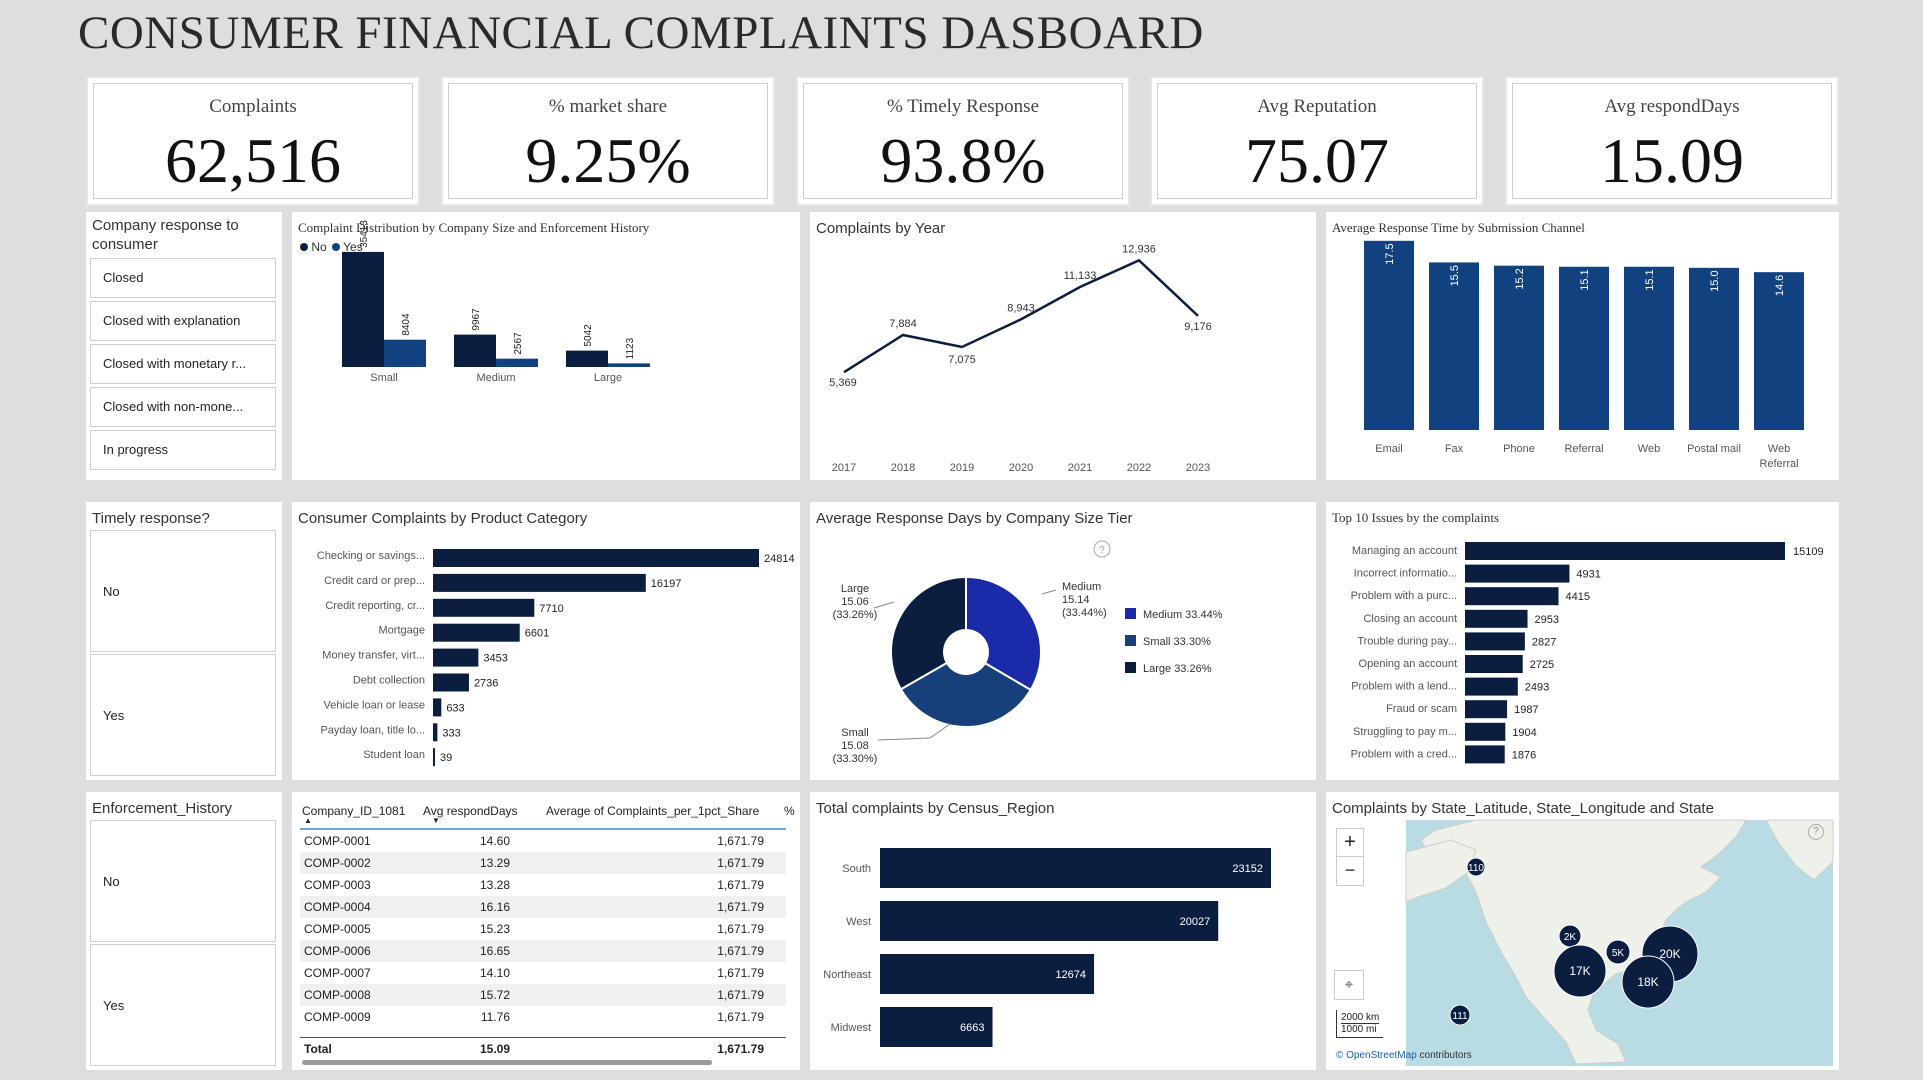  What do you see at coordinates (1519, 347) in the screenshot?
I see `bar-phone` at bounding box center [1519, 347].